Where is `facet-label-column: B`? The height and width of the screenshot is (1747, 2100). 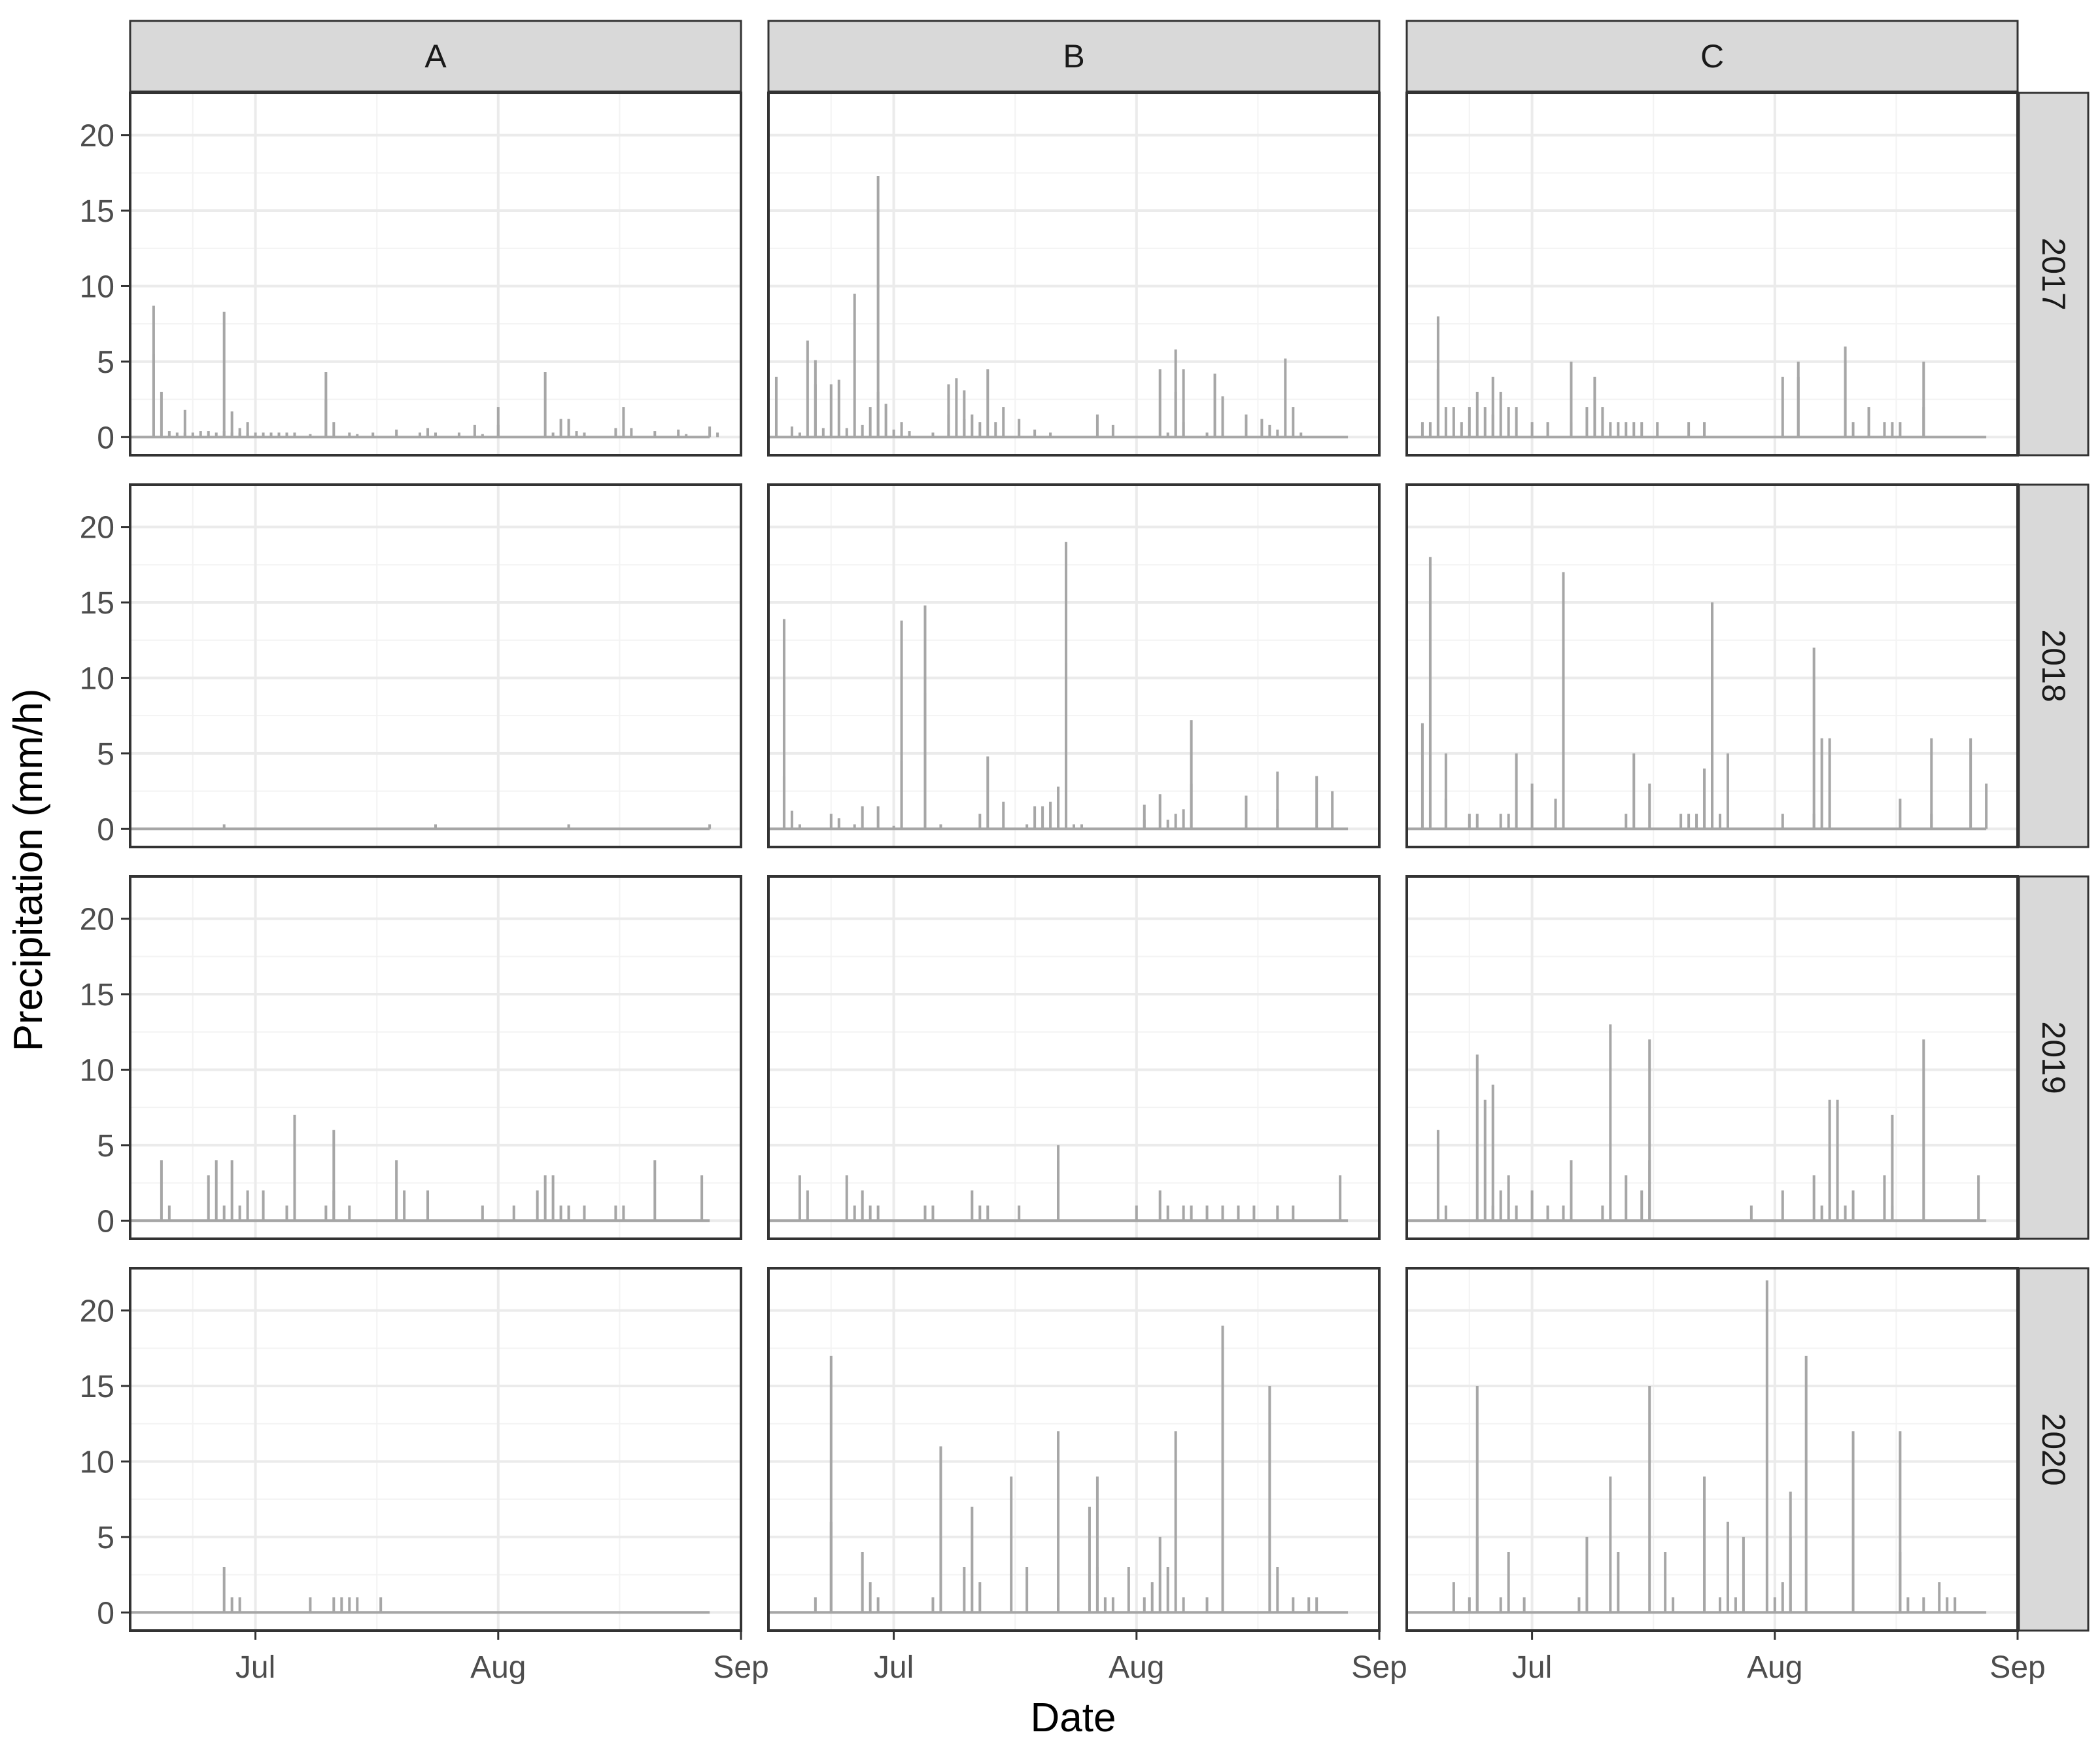
facet-label-column: B is located at coordinates (1073, 56).